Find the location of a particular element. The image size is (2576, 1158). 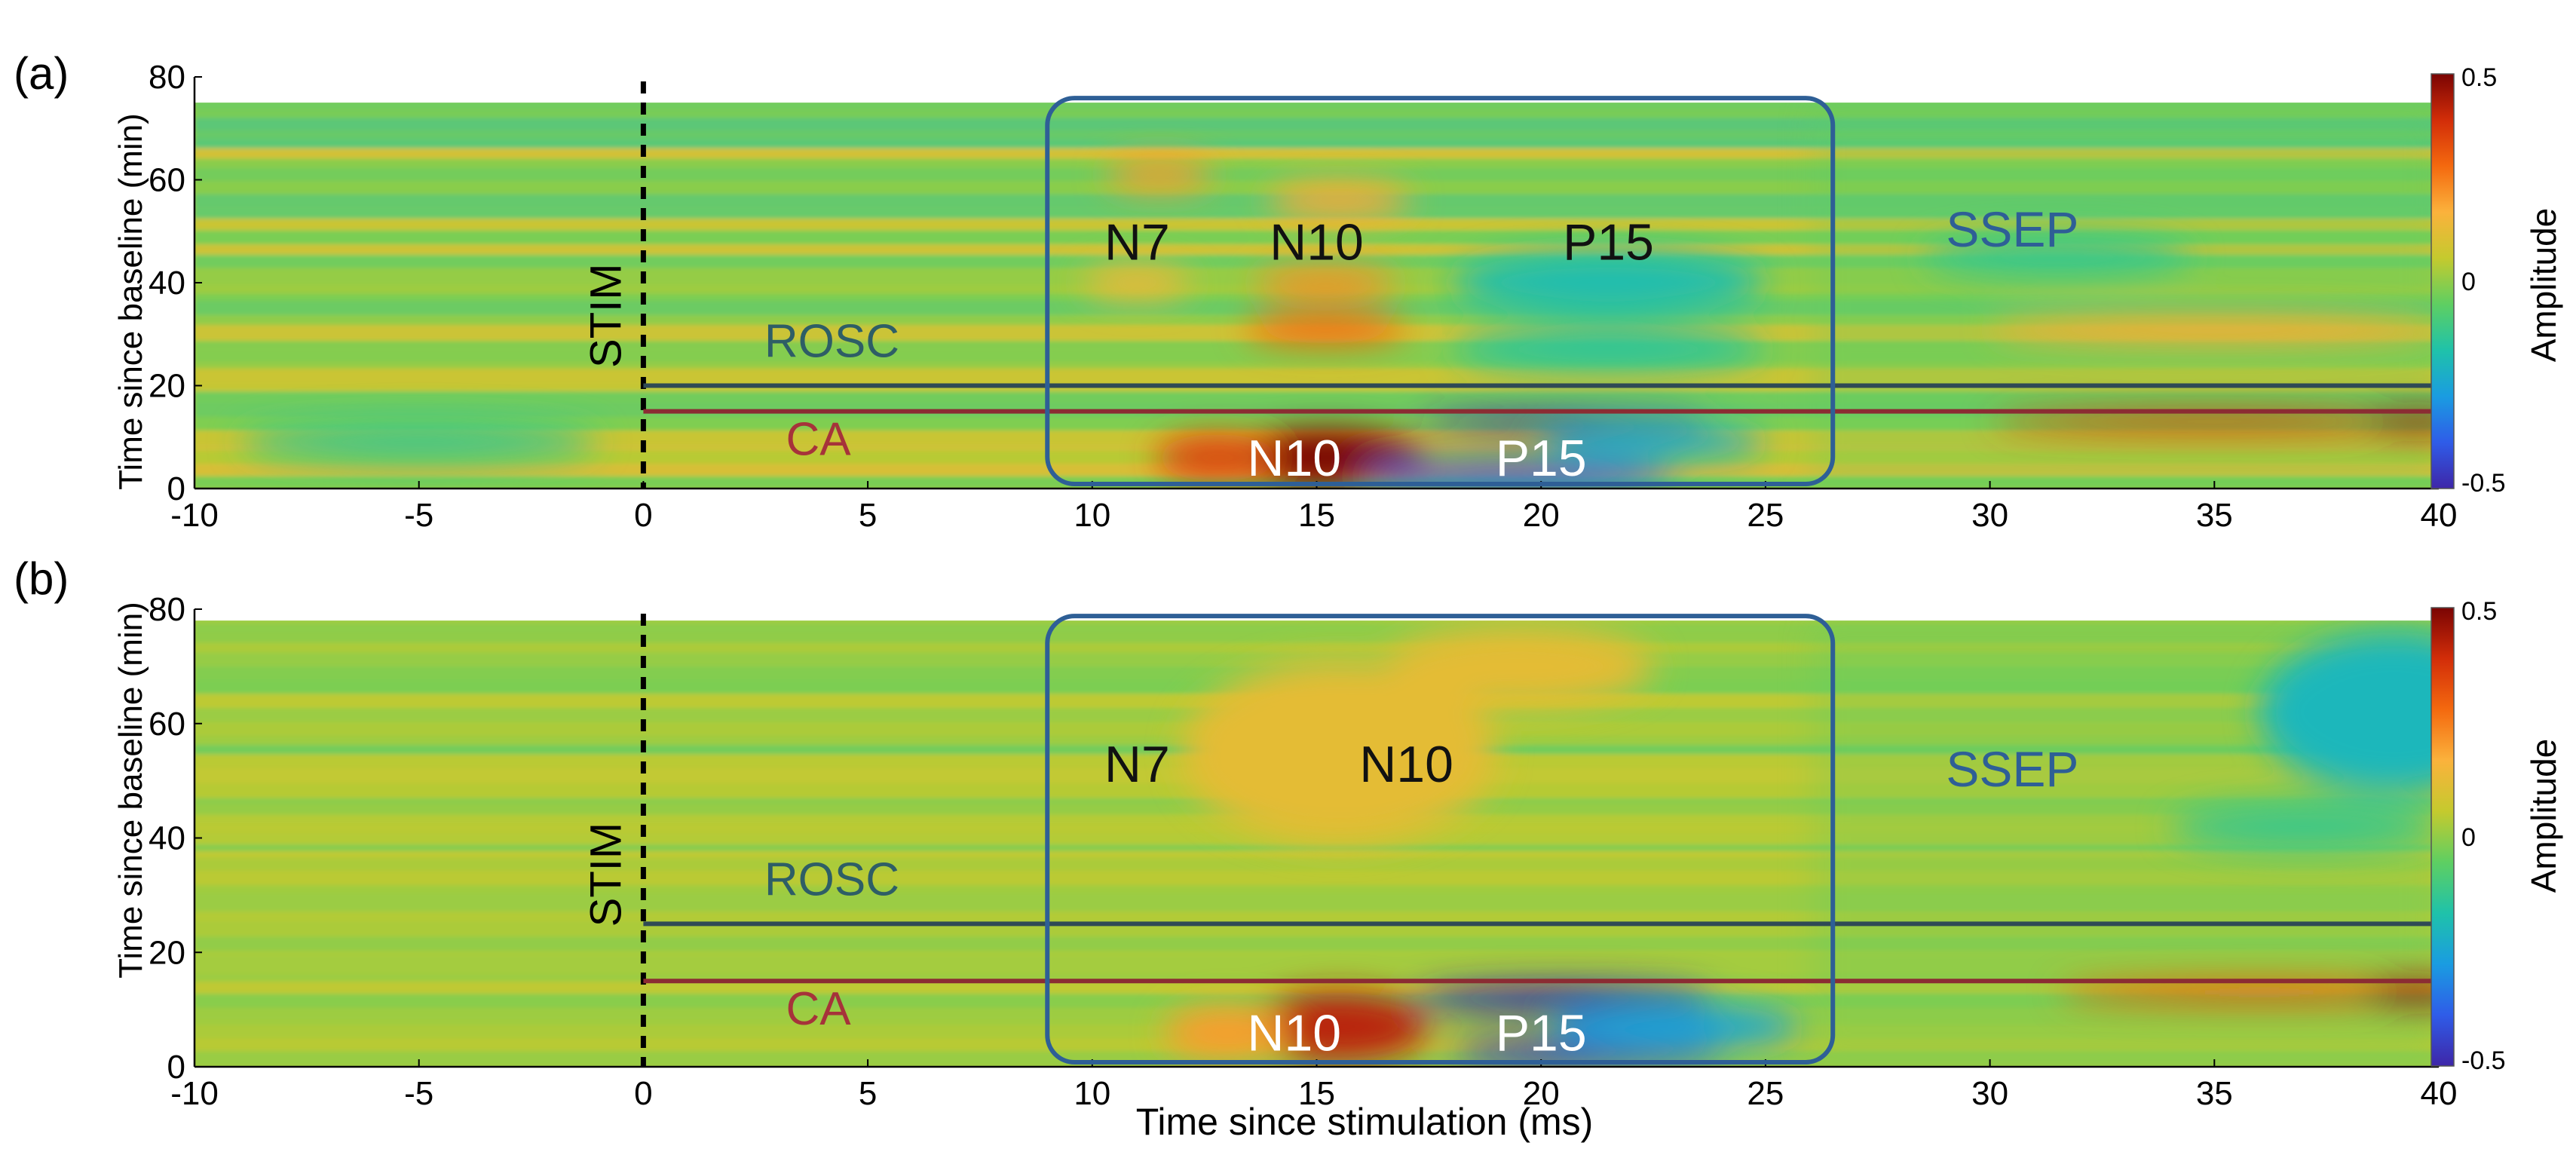

x-axis-label: Time since stimulation (ms) is located at coordinates (1365, 1122).